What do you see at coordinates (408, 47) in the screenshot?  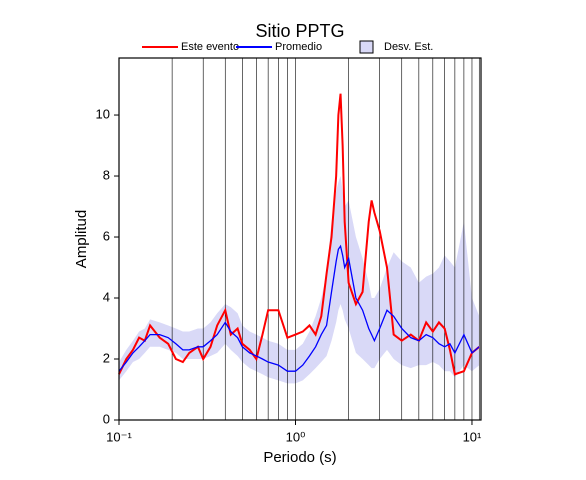 I see `legend-label: Desv. Est.` at bounding box center [408, 47].